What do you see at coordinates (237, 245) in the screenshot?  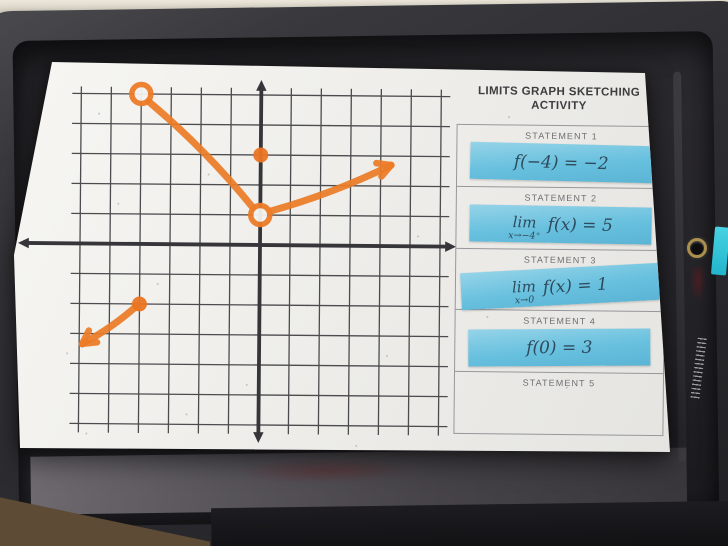 I see `x-axis` at bounding box center [237, 245].